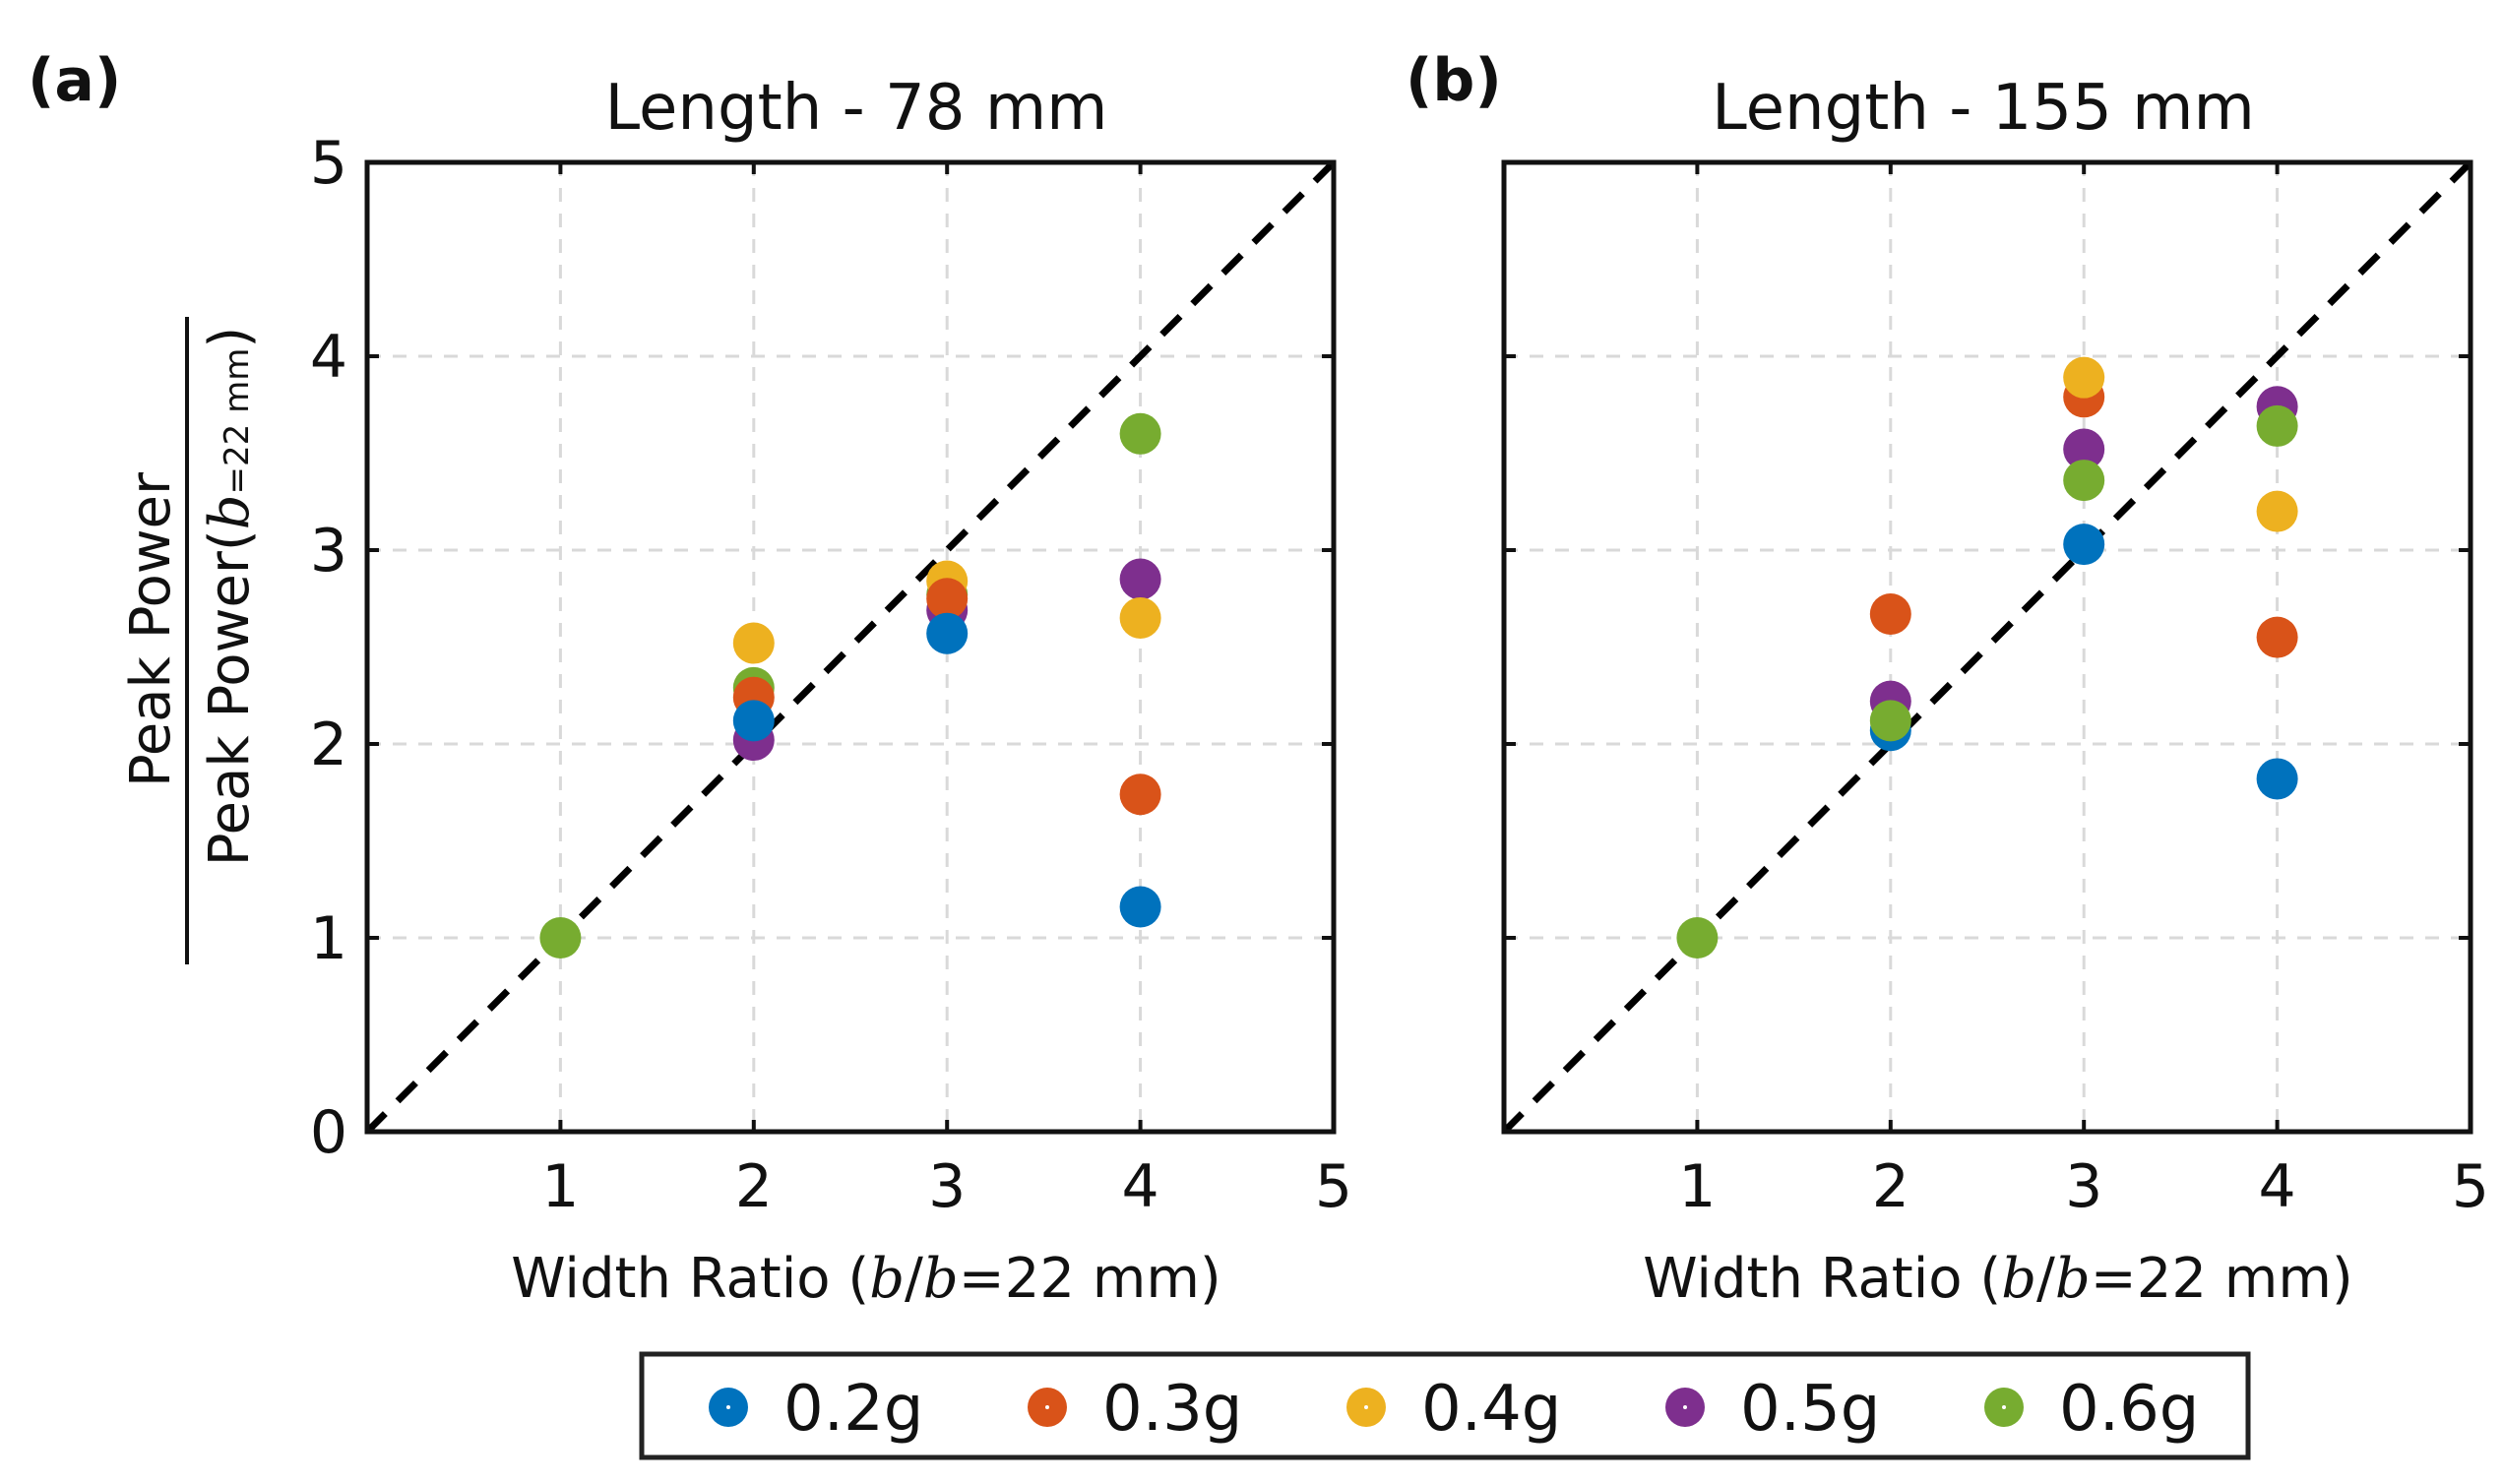 This screenshot has height=1484, width=2503. I want to click on panel-a-x-axis-label: Width Ratio (b/b=22 mm), so click(865, 1279).